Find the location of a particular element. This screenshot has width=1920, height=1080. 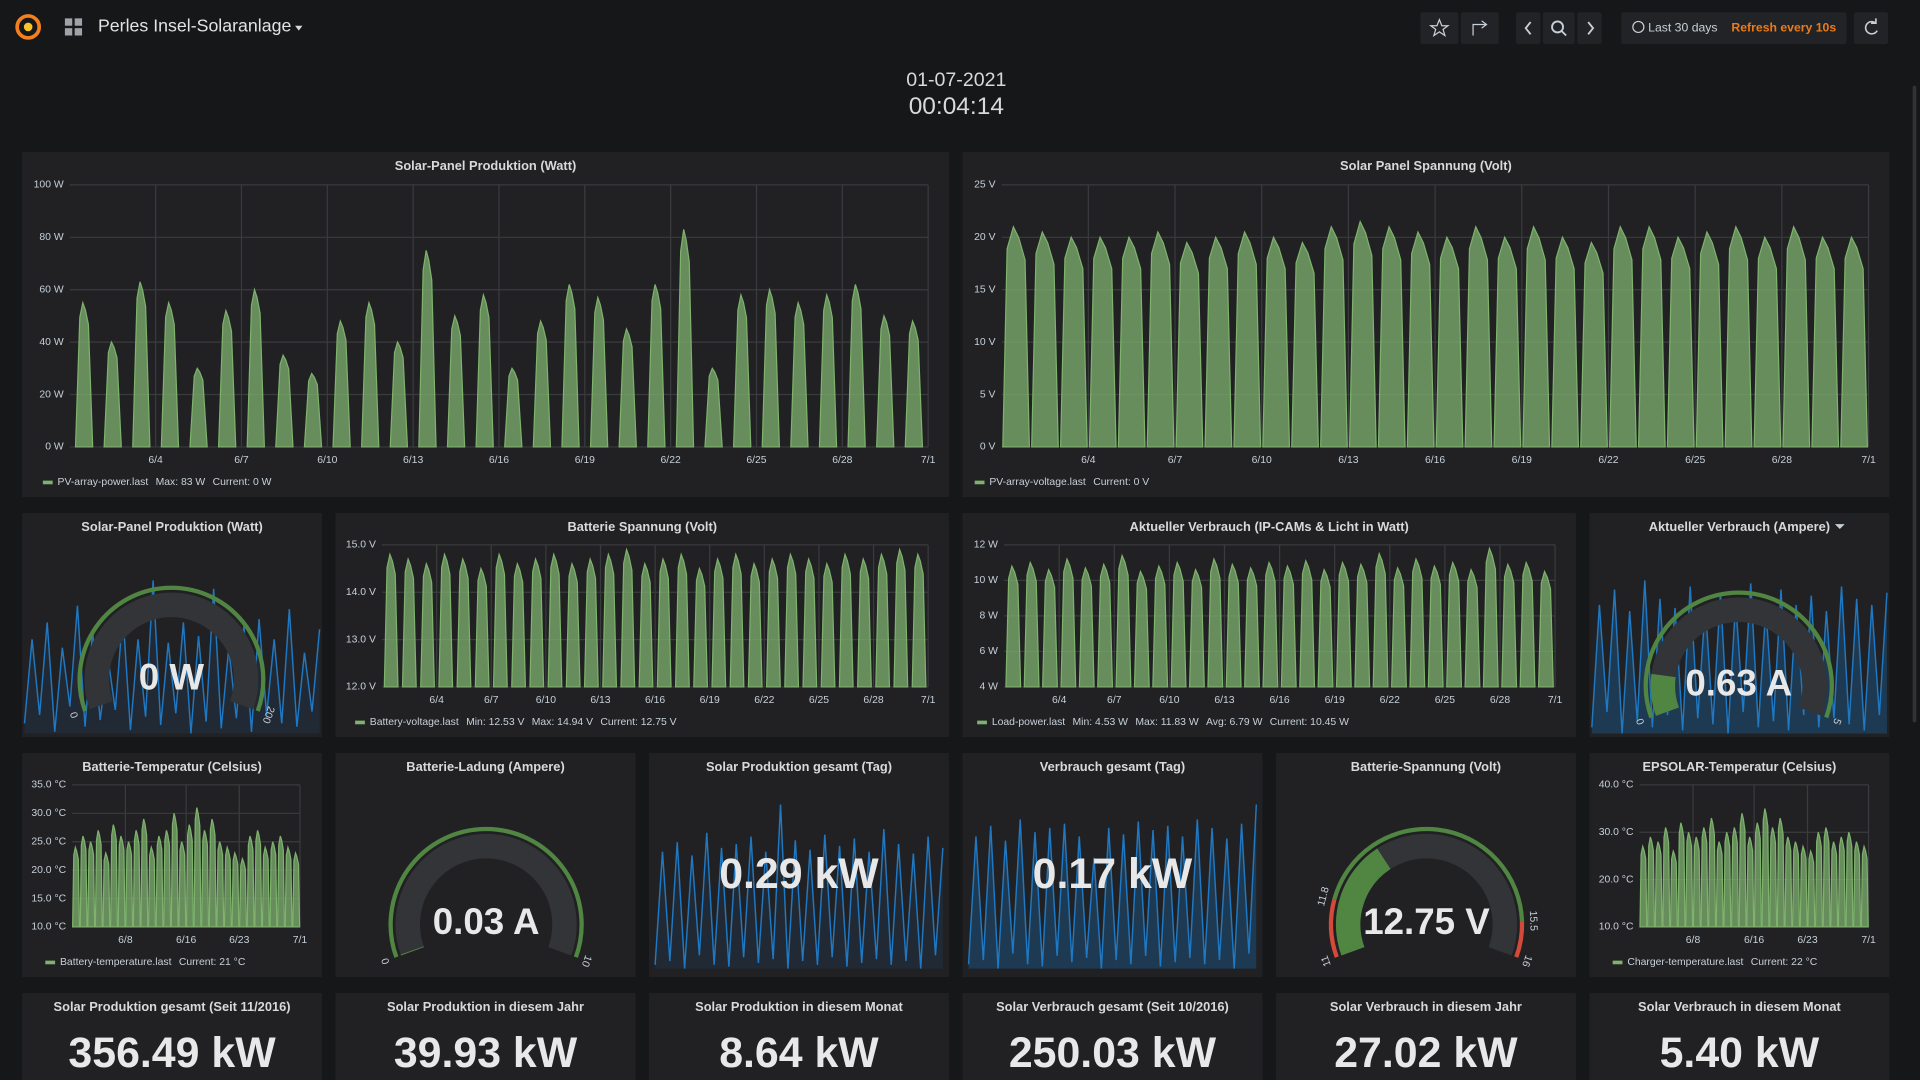

share-button is located at coordinates (1479, 28).